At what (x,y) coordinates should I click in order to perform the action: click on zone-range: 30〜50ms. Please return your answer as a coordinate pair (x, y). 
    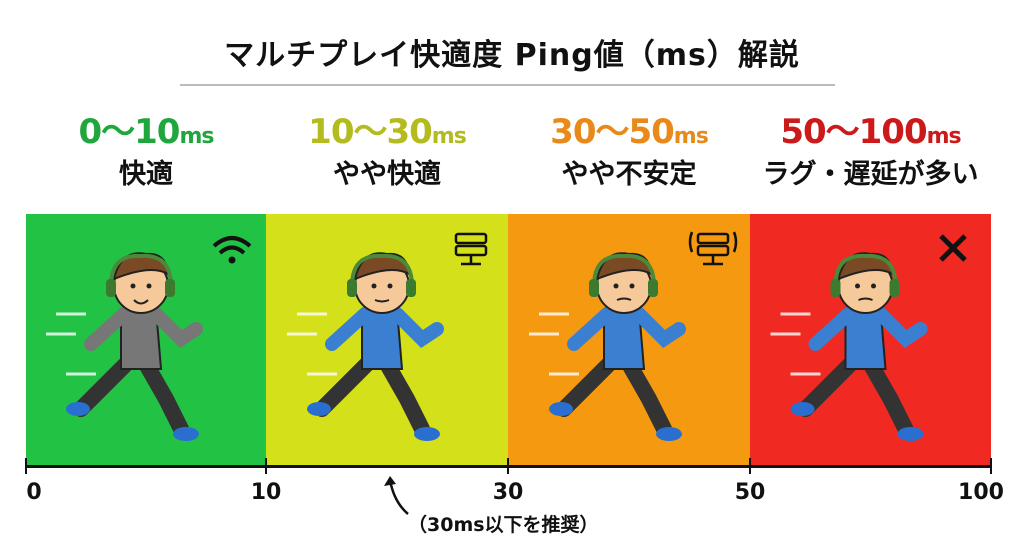
    Looking at the image, I should click on (629, 134).